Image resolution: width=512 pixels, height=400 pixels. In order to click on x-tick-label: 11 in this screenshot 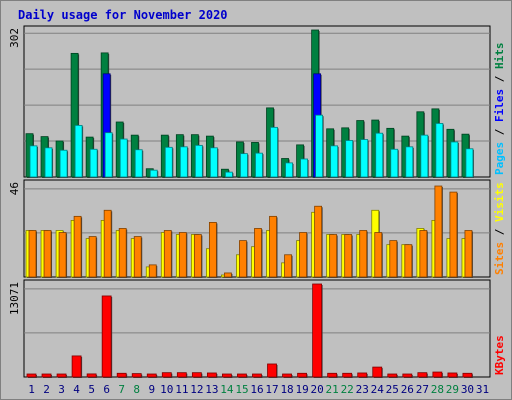, I will do `click(181, 389)`.